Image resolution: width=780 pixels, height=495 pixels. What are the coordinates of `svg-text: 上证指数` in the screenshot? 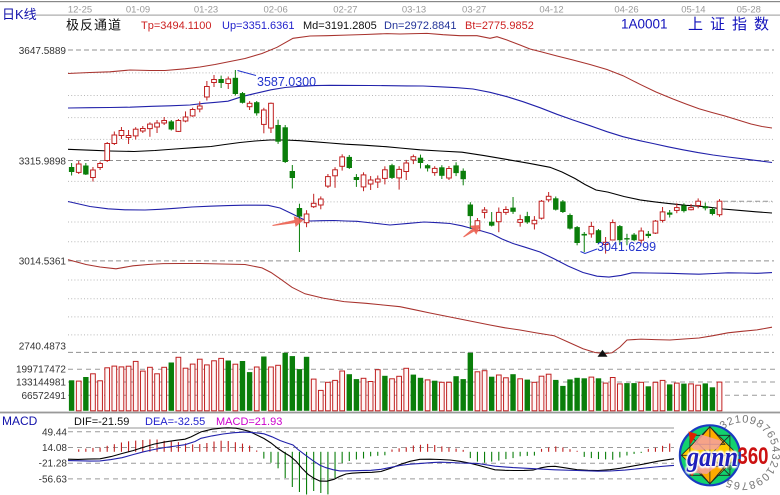 It's located at (732, 24).